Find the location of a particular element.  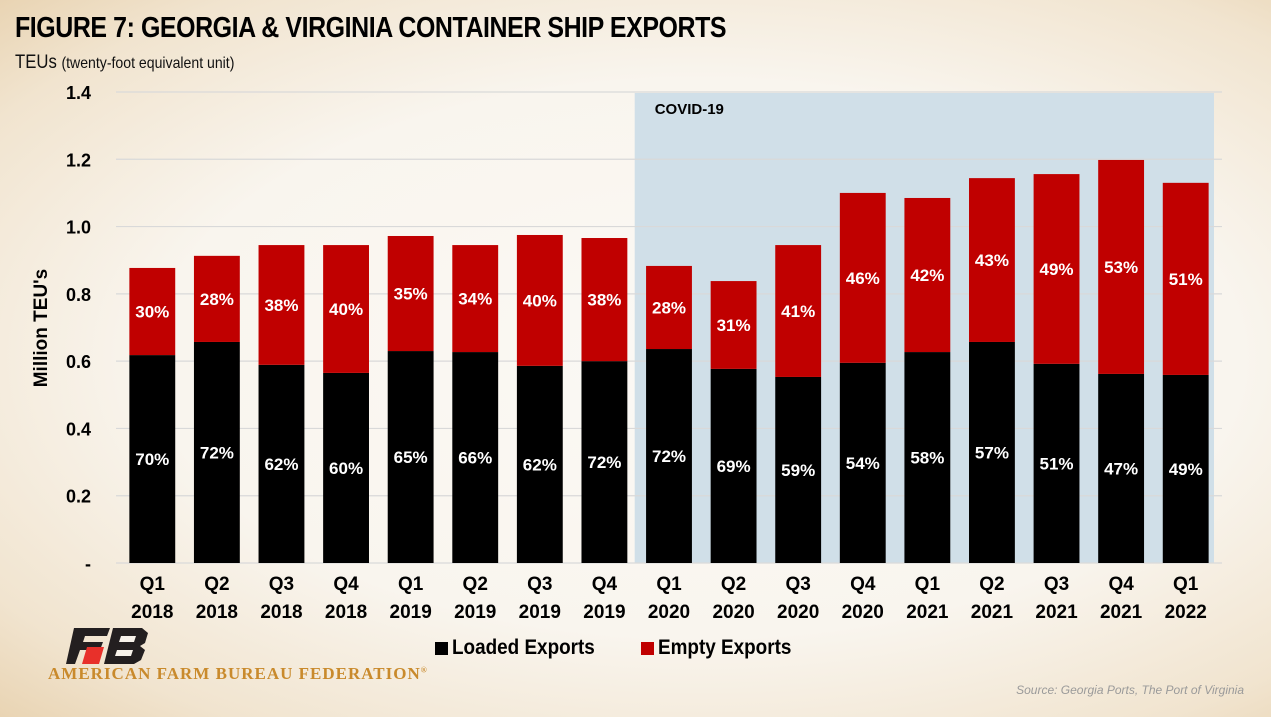

data-label-loaded: 51% is located at coordinates (1057, 463).